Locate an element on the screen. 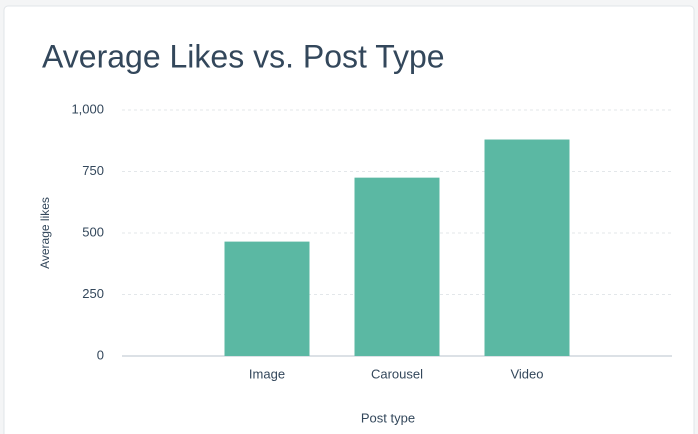 This screenshot has height=434, width=698. y-tick-label: 250 is located at coordinates (93, 293).